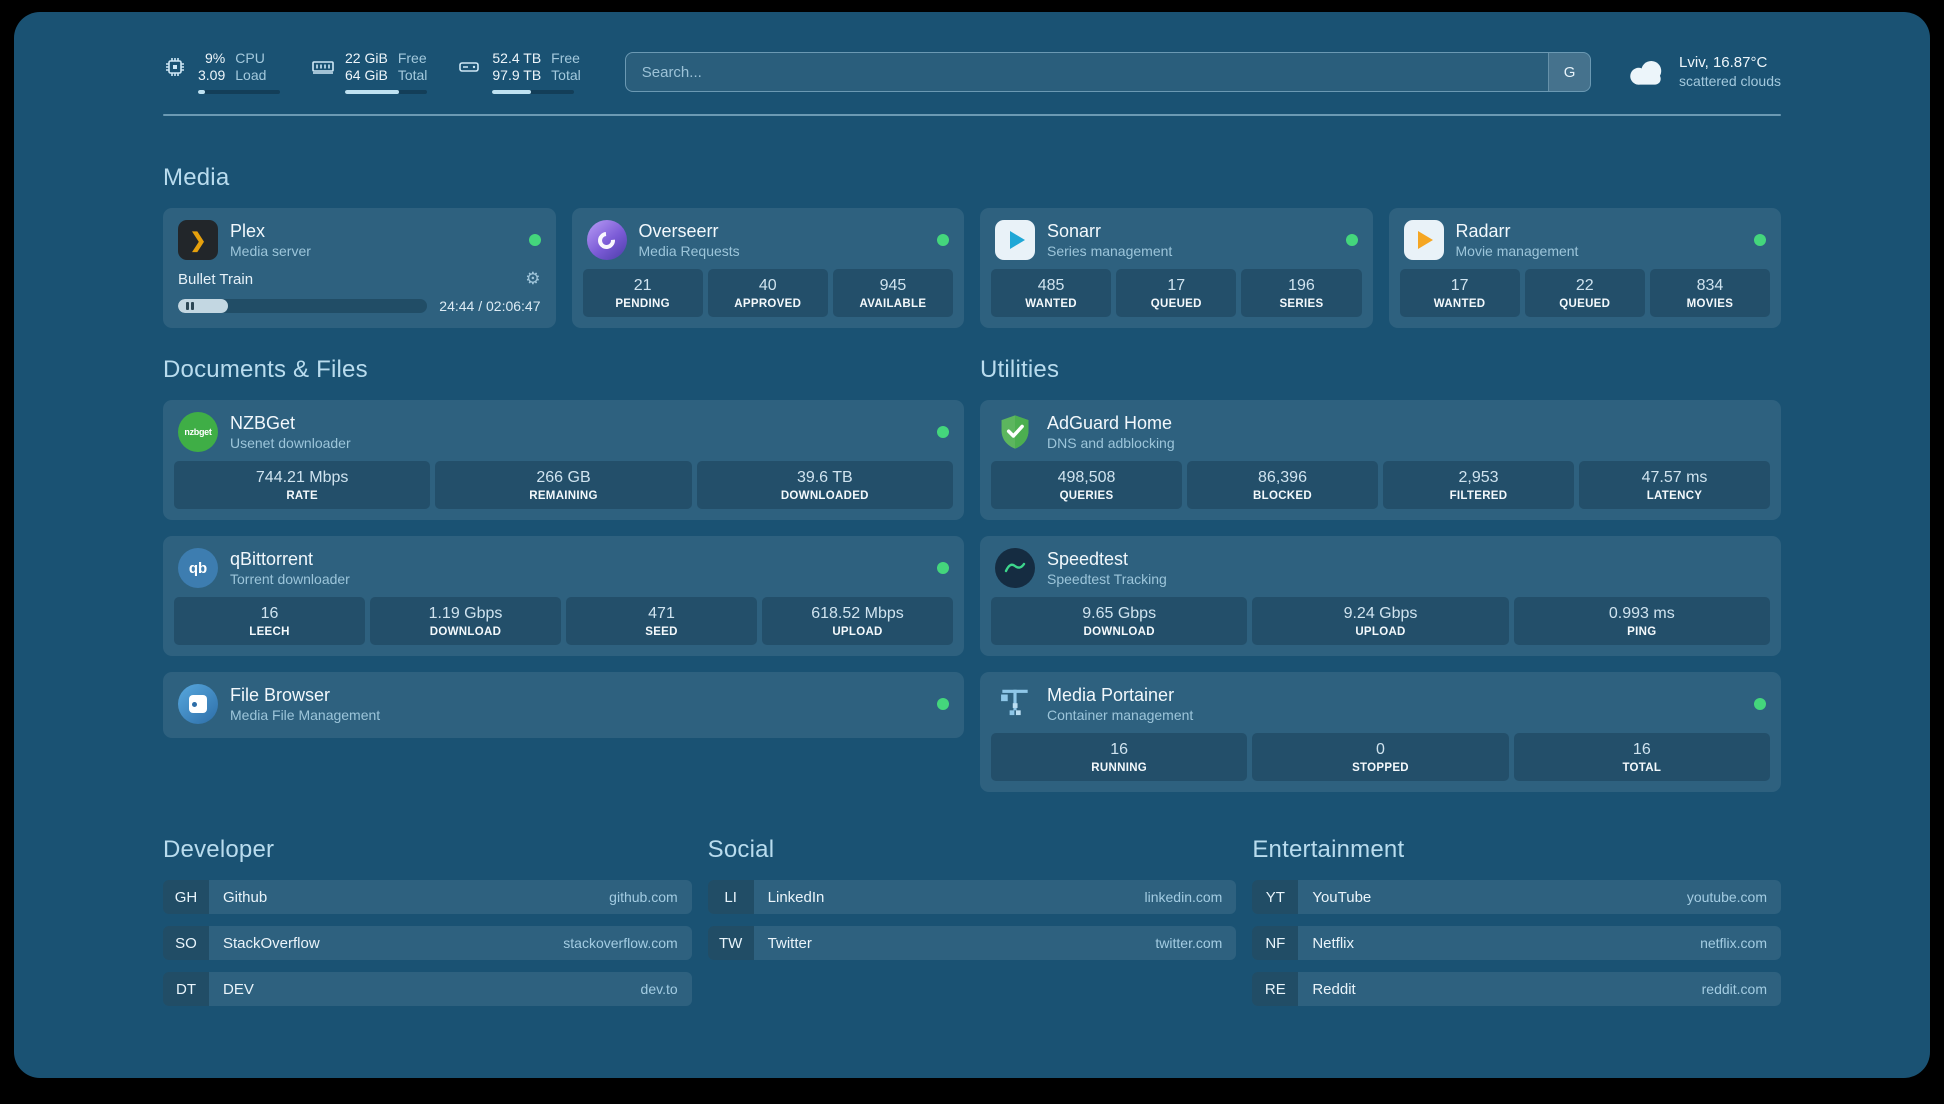 The width and height of the screenshot is (1944, 1104). What do you see at coordinates (215, 58) in the screenshot?
I see `cpu-usage: 9%` at bounding box center [215, 58].